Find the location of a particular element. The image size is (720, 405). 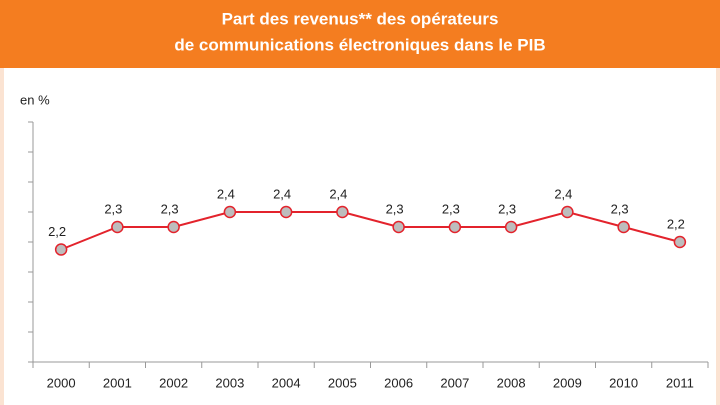

x-tick-label: 2011 is located at coordinates (680, 382).